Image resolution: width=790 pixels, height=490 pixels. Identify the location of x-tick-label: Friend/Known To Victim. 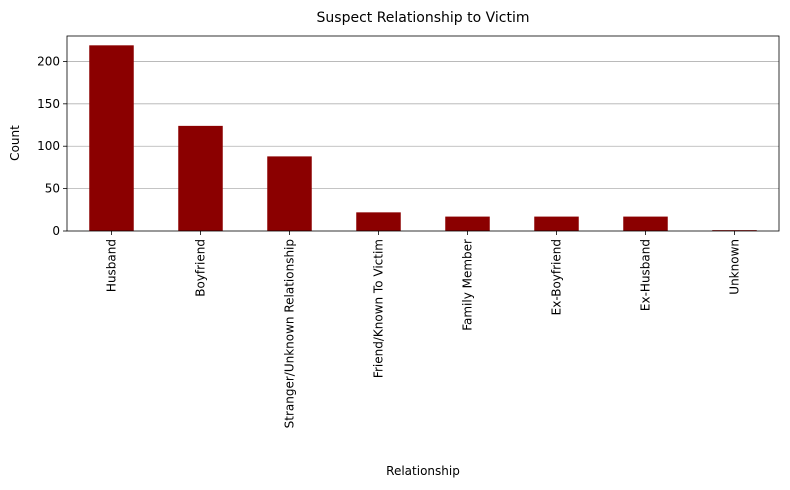
(379, 308).